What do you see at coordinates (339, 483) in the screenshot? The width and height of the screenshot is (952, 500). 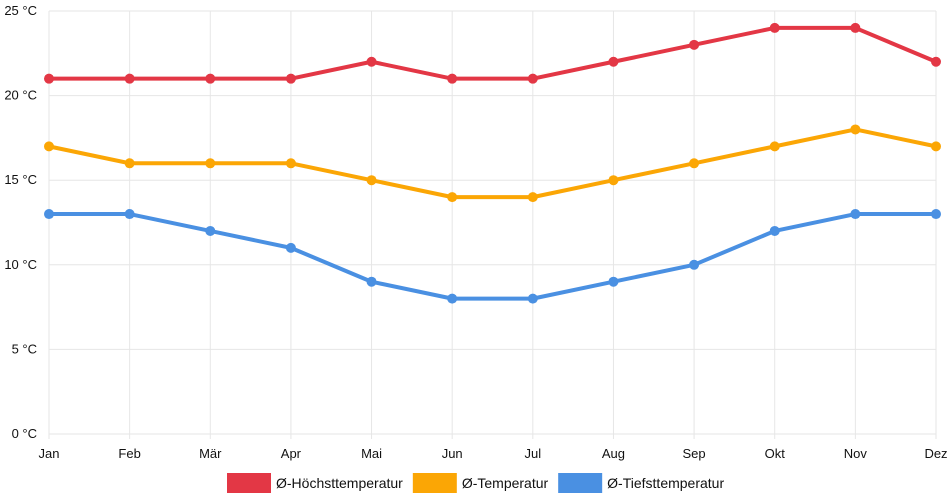 I see `legend-label: Ø-Höchsttemperatur` at bounding box center [339, 483].